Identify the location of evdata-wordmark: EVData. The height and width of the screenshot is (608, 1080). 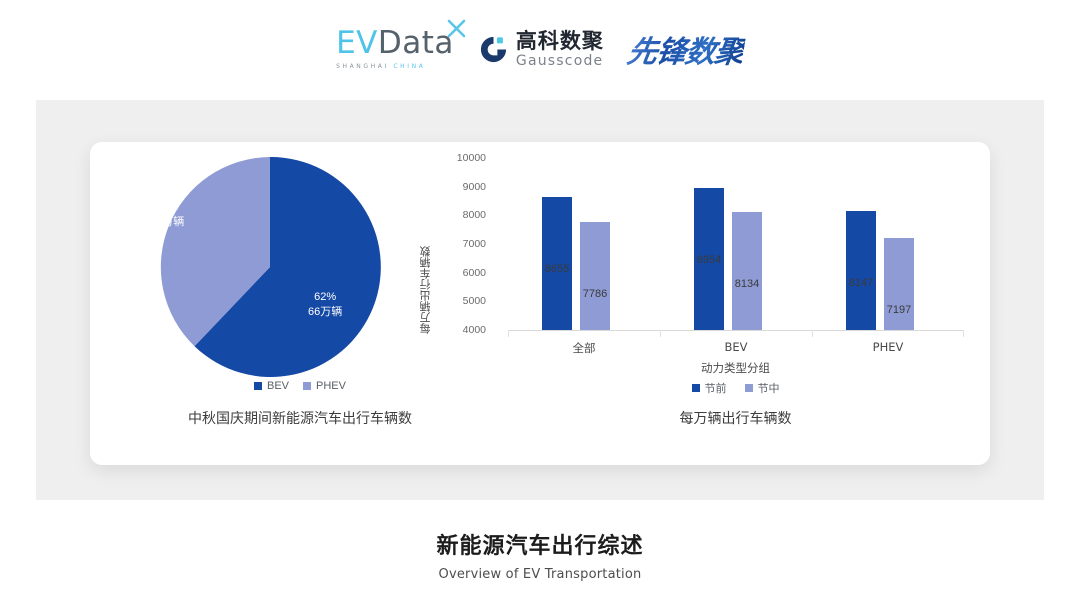
(395, 43).